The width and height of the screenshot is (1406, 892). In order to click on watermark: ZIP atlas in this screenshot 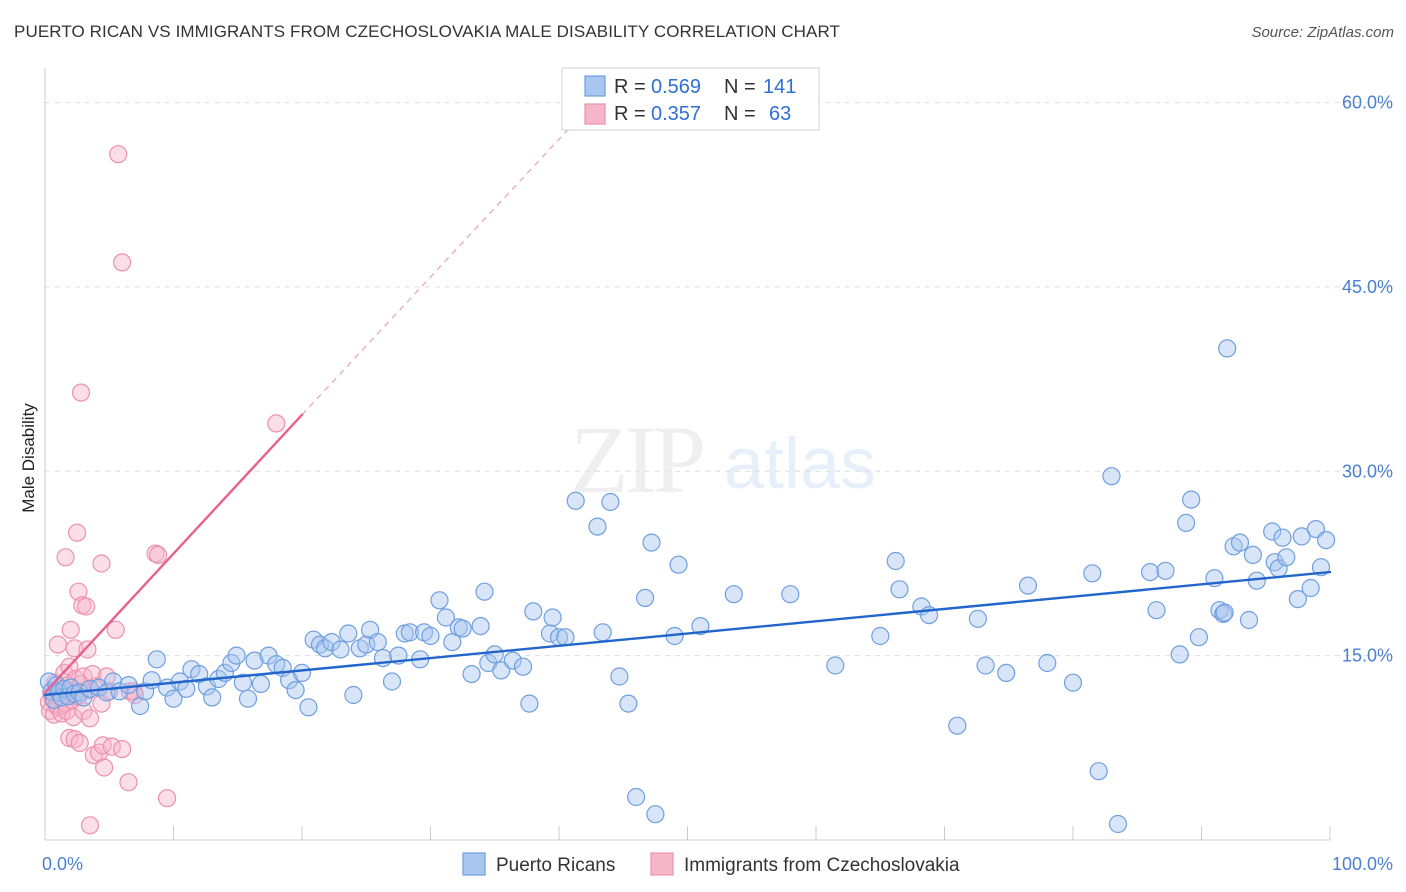, I will do `click(723, 459)`.